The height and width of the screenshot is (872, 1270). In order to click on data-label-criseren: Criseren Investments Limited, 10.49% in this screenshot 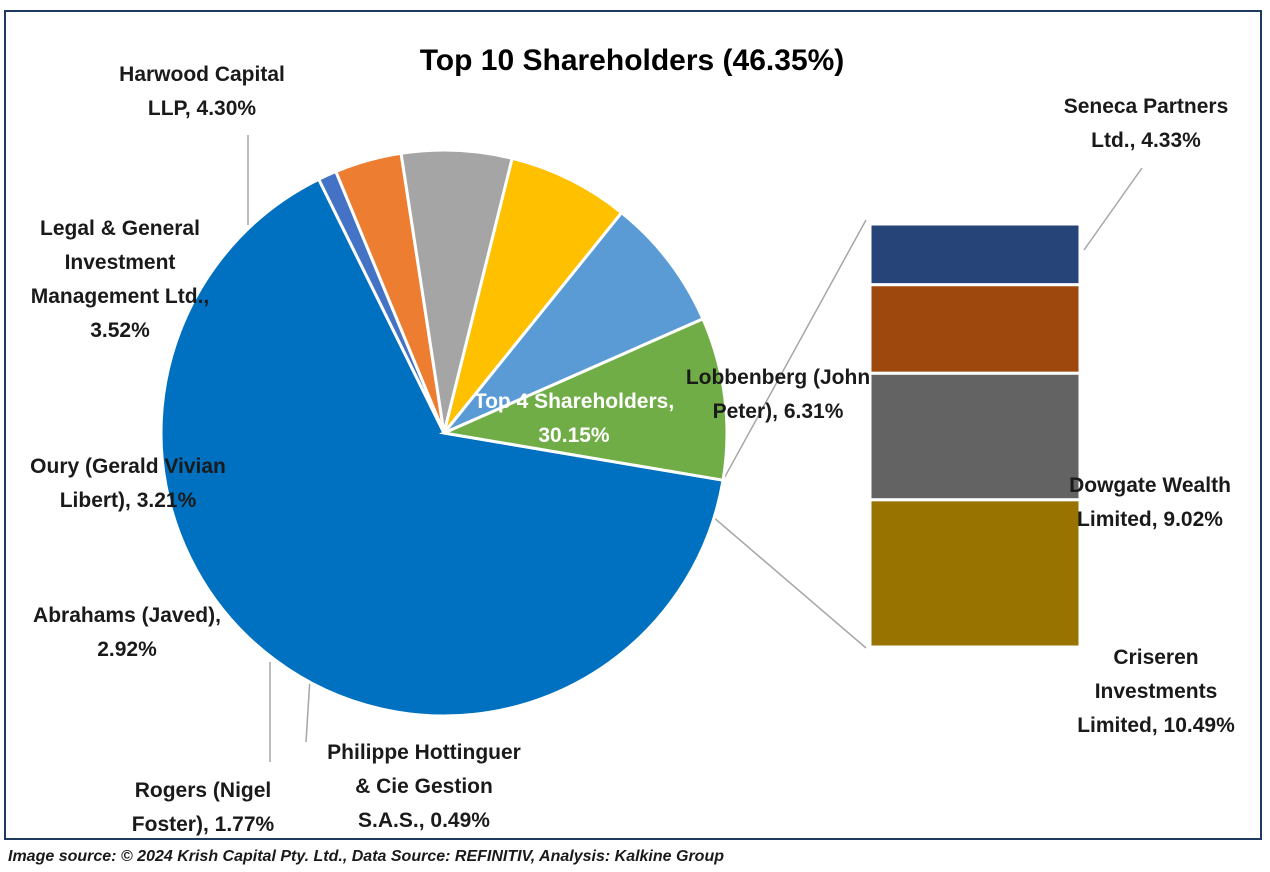, I will do `click(1156, 691)`.